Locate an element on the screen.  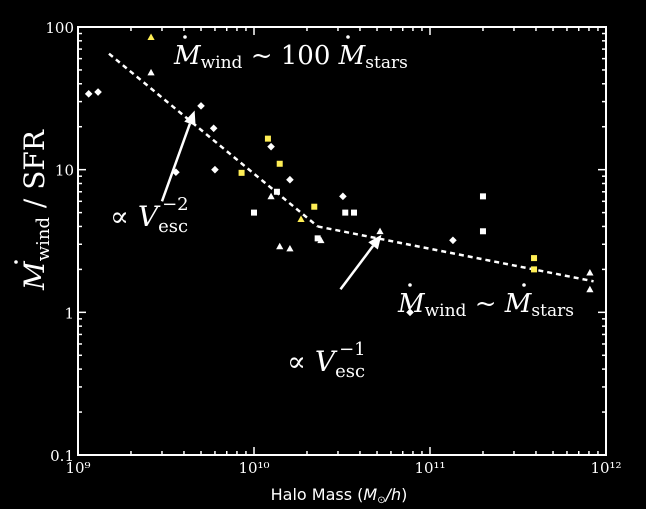
annotation-wind-eq: Mwind ~ Mstars is located at coordinates (485, 302).